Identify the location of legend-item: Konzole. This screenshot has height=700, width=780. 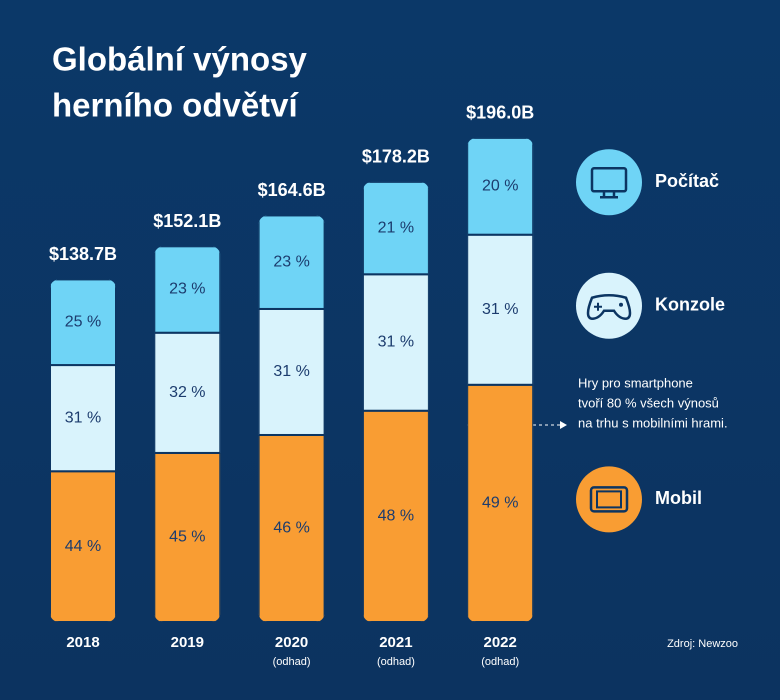
(650, 305).